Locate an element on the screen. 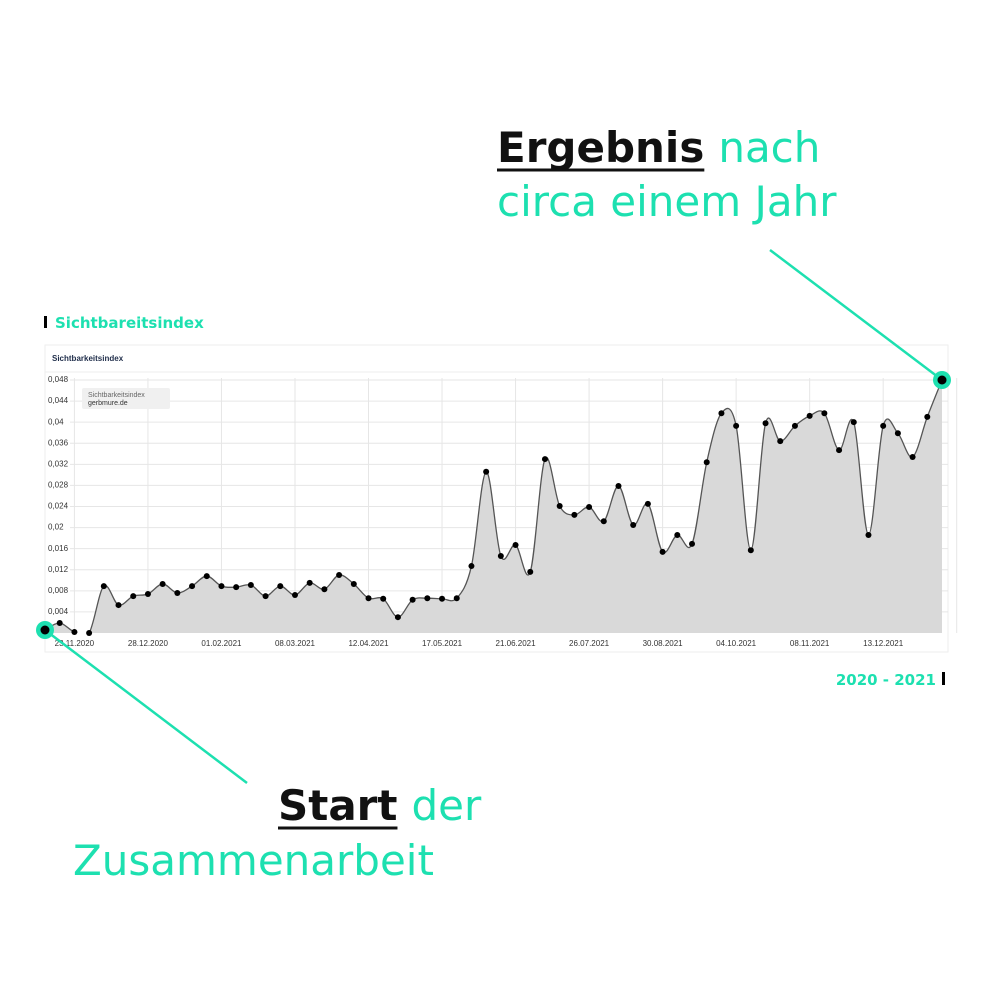  x-tick-label: 21.06.2021 is located at coordinates (516, 643).